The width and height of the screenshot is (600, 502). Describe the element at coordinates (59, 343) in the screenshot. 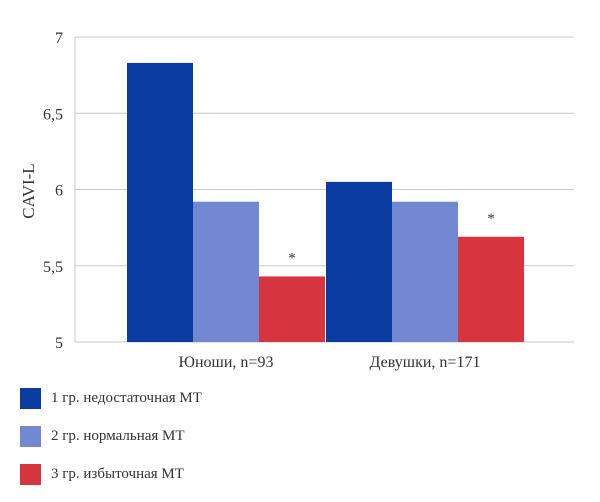

I see `y-tick-label: 5` at that location.